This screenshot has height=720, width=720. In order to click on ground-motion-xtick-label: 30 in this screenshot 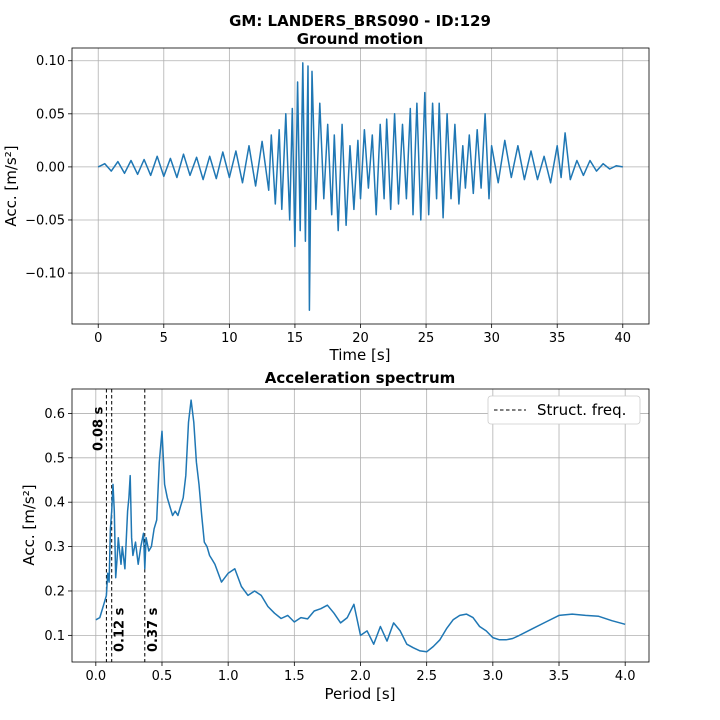, I will do `click(491, 338)`.